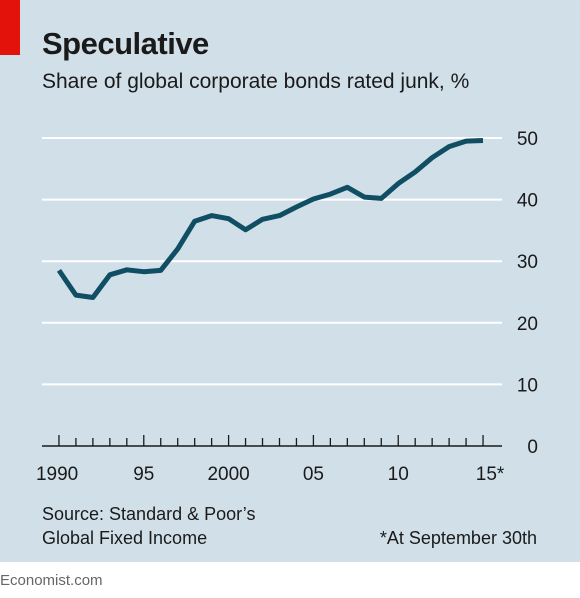 Image resolution: width=580 pixels, height=598 pixels. Describe the element at coordinates (10, 27) in the screenshot. I see `brand-tag` at that location.